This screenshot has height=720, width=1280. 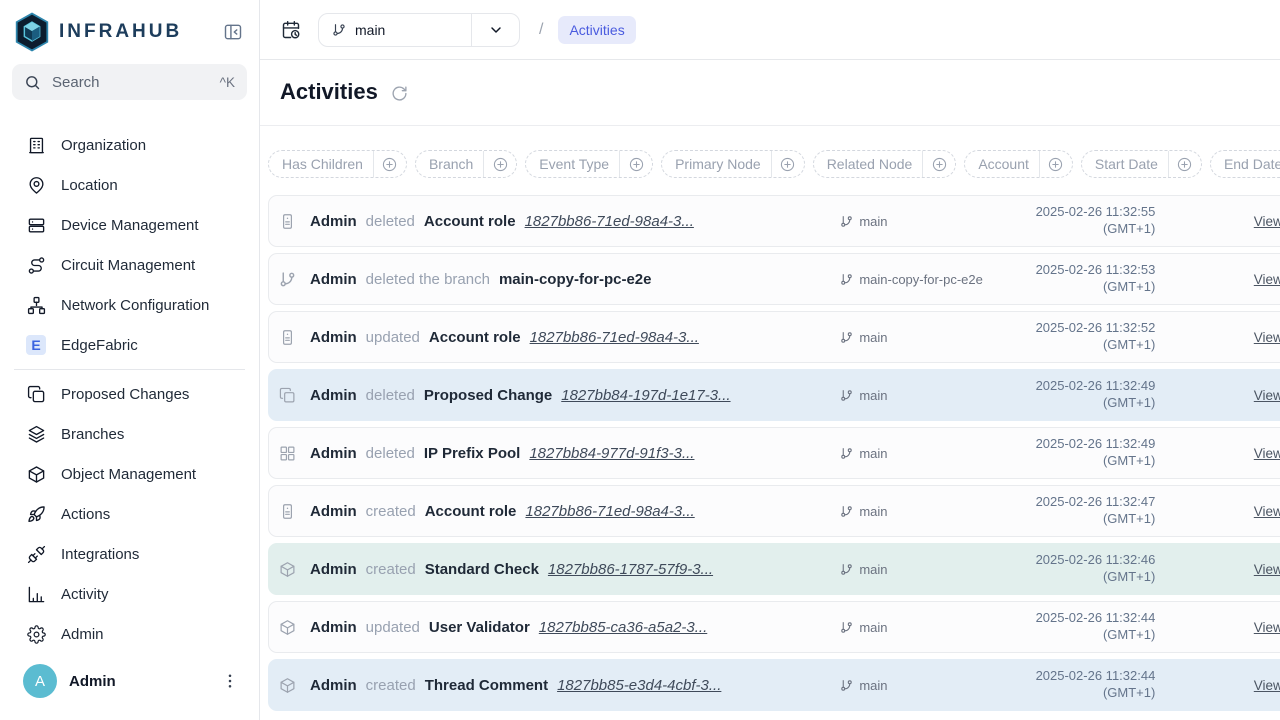 I want to click on filter-chip: Has Children, so click(x=337, y=164).